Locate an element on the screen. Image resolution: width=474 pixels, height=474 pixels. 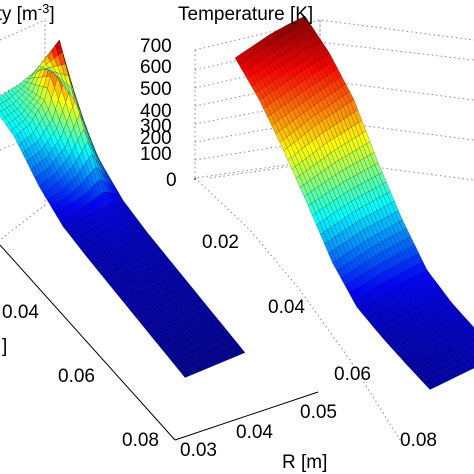
density-x-tick-0: 0.04 is located at coordinates (20, 312).